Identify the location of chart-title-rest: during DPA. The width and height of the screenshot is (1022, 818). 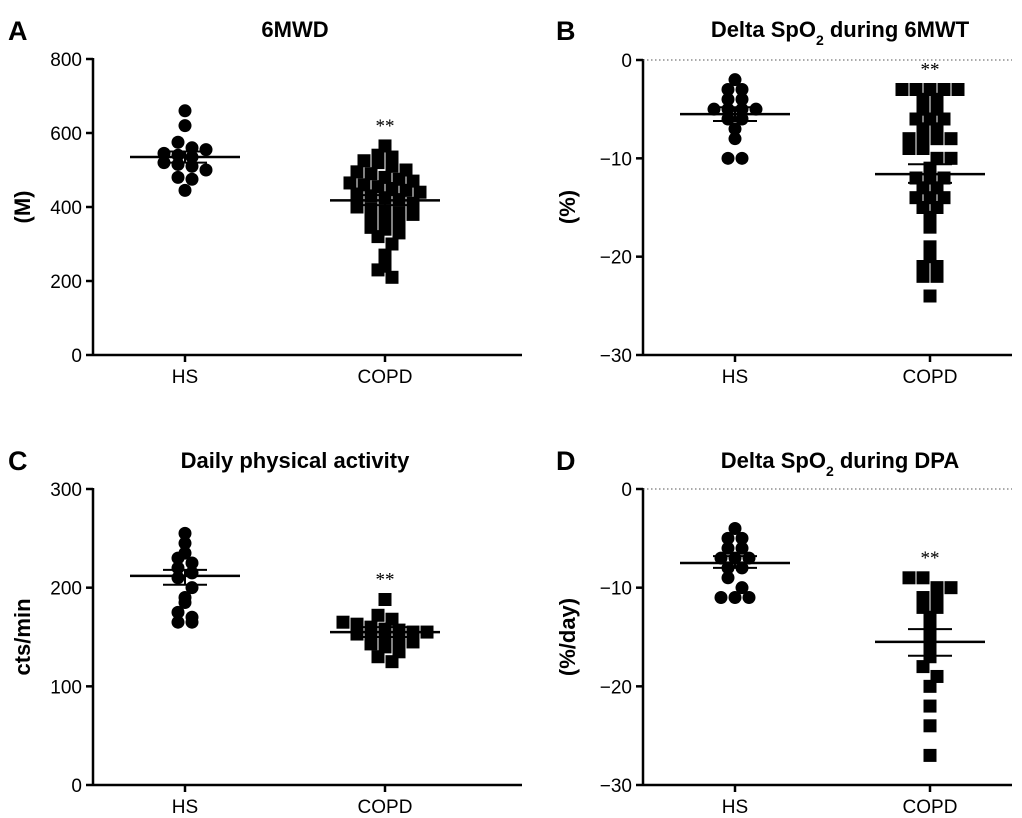
(897, 460).